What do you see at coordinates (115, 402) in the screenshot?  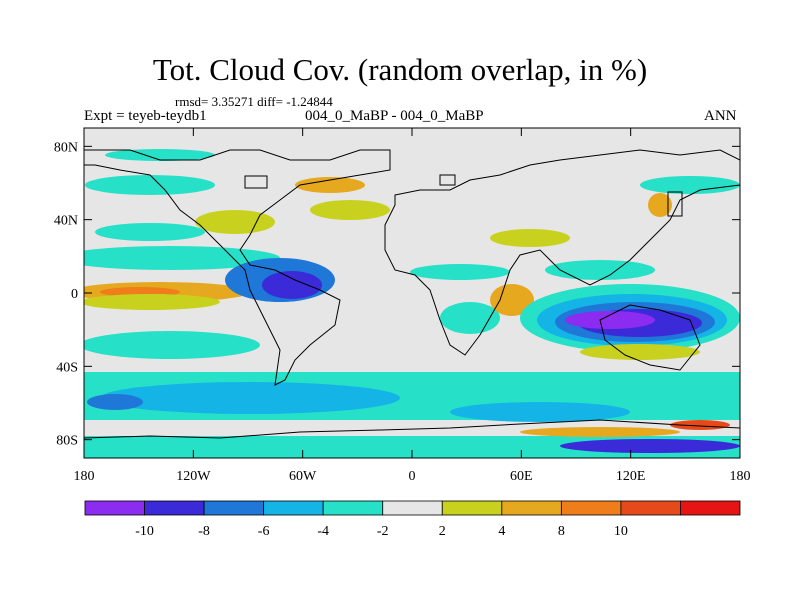 I see `contour-southern-ocean-min` at bounding box center [115, 402].